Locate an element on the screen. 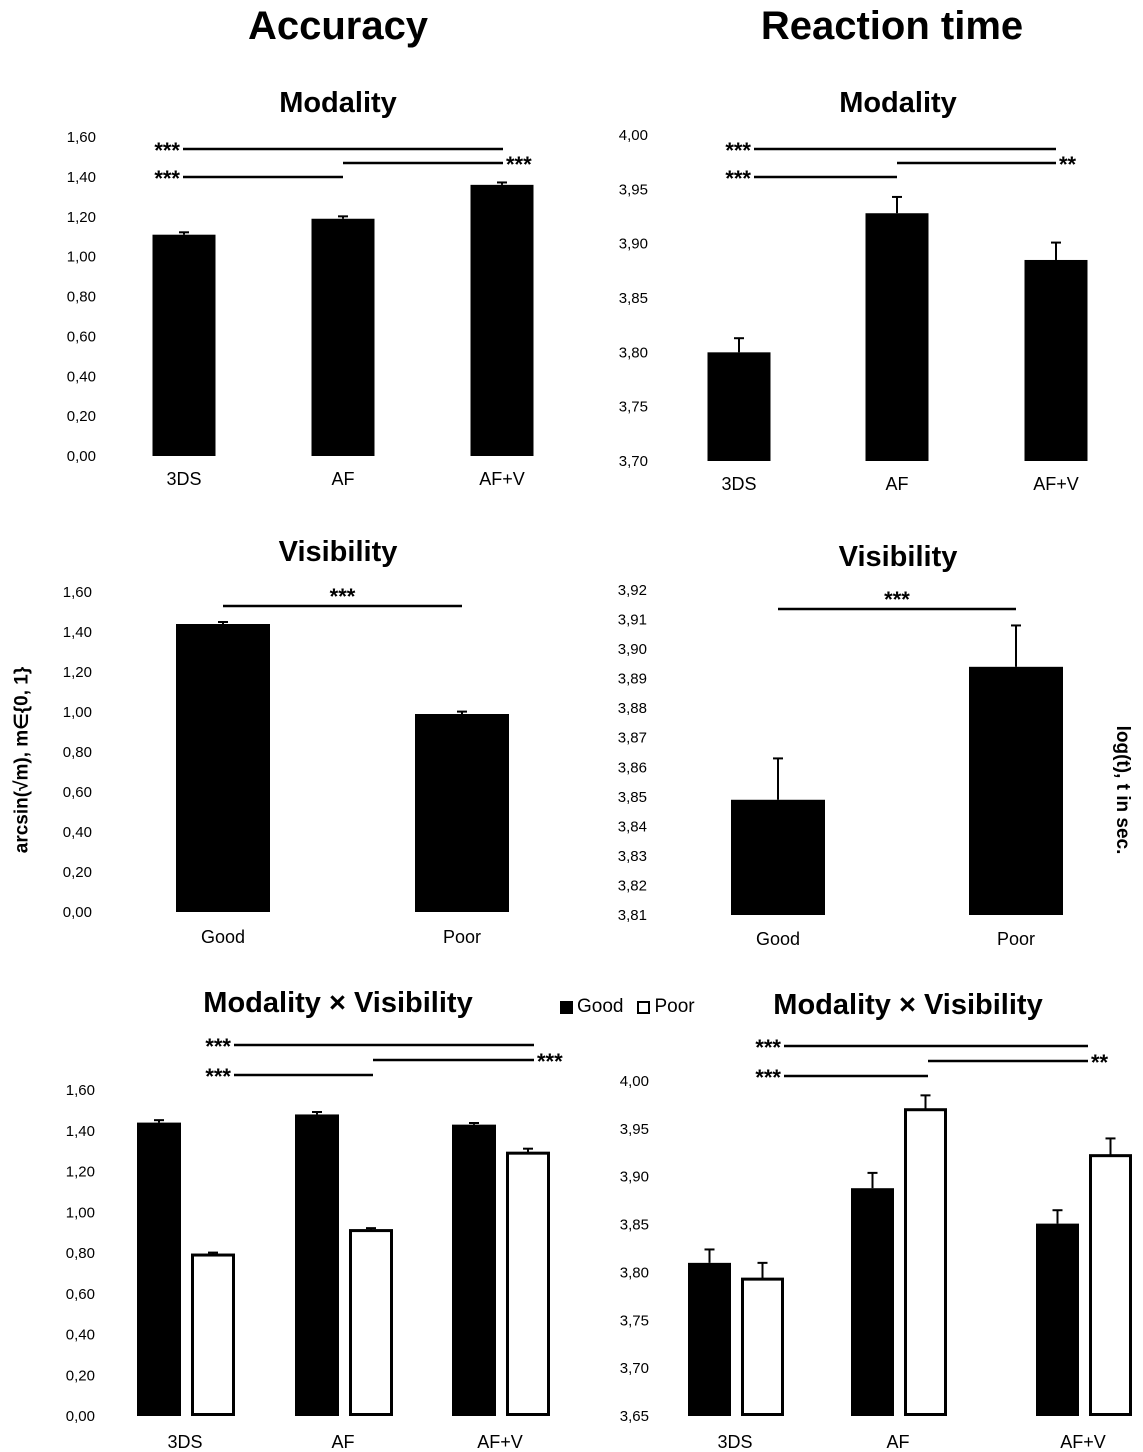  panel-4-y-tick-label: 3,88 is located at coordinates (632, 708).